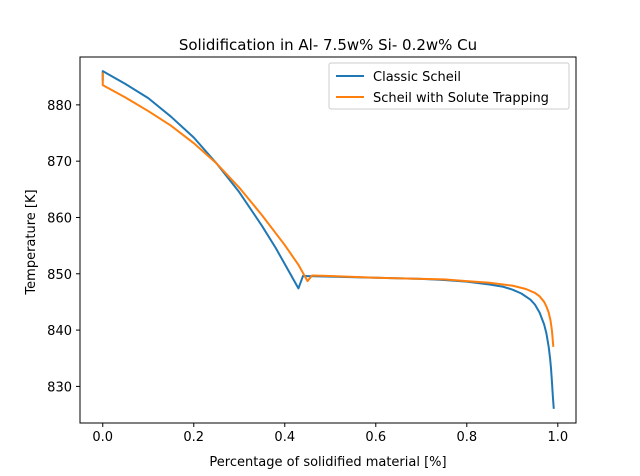 This screenshot has height=476, width=640. Describe the element at coordinates (59, 331) in the screenshot. I see `y-tick-label: 840` at that location.